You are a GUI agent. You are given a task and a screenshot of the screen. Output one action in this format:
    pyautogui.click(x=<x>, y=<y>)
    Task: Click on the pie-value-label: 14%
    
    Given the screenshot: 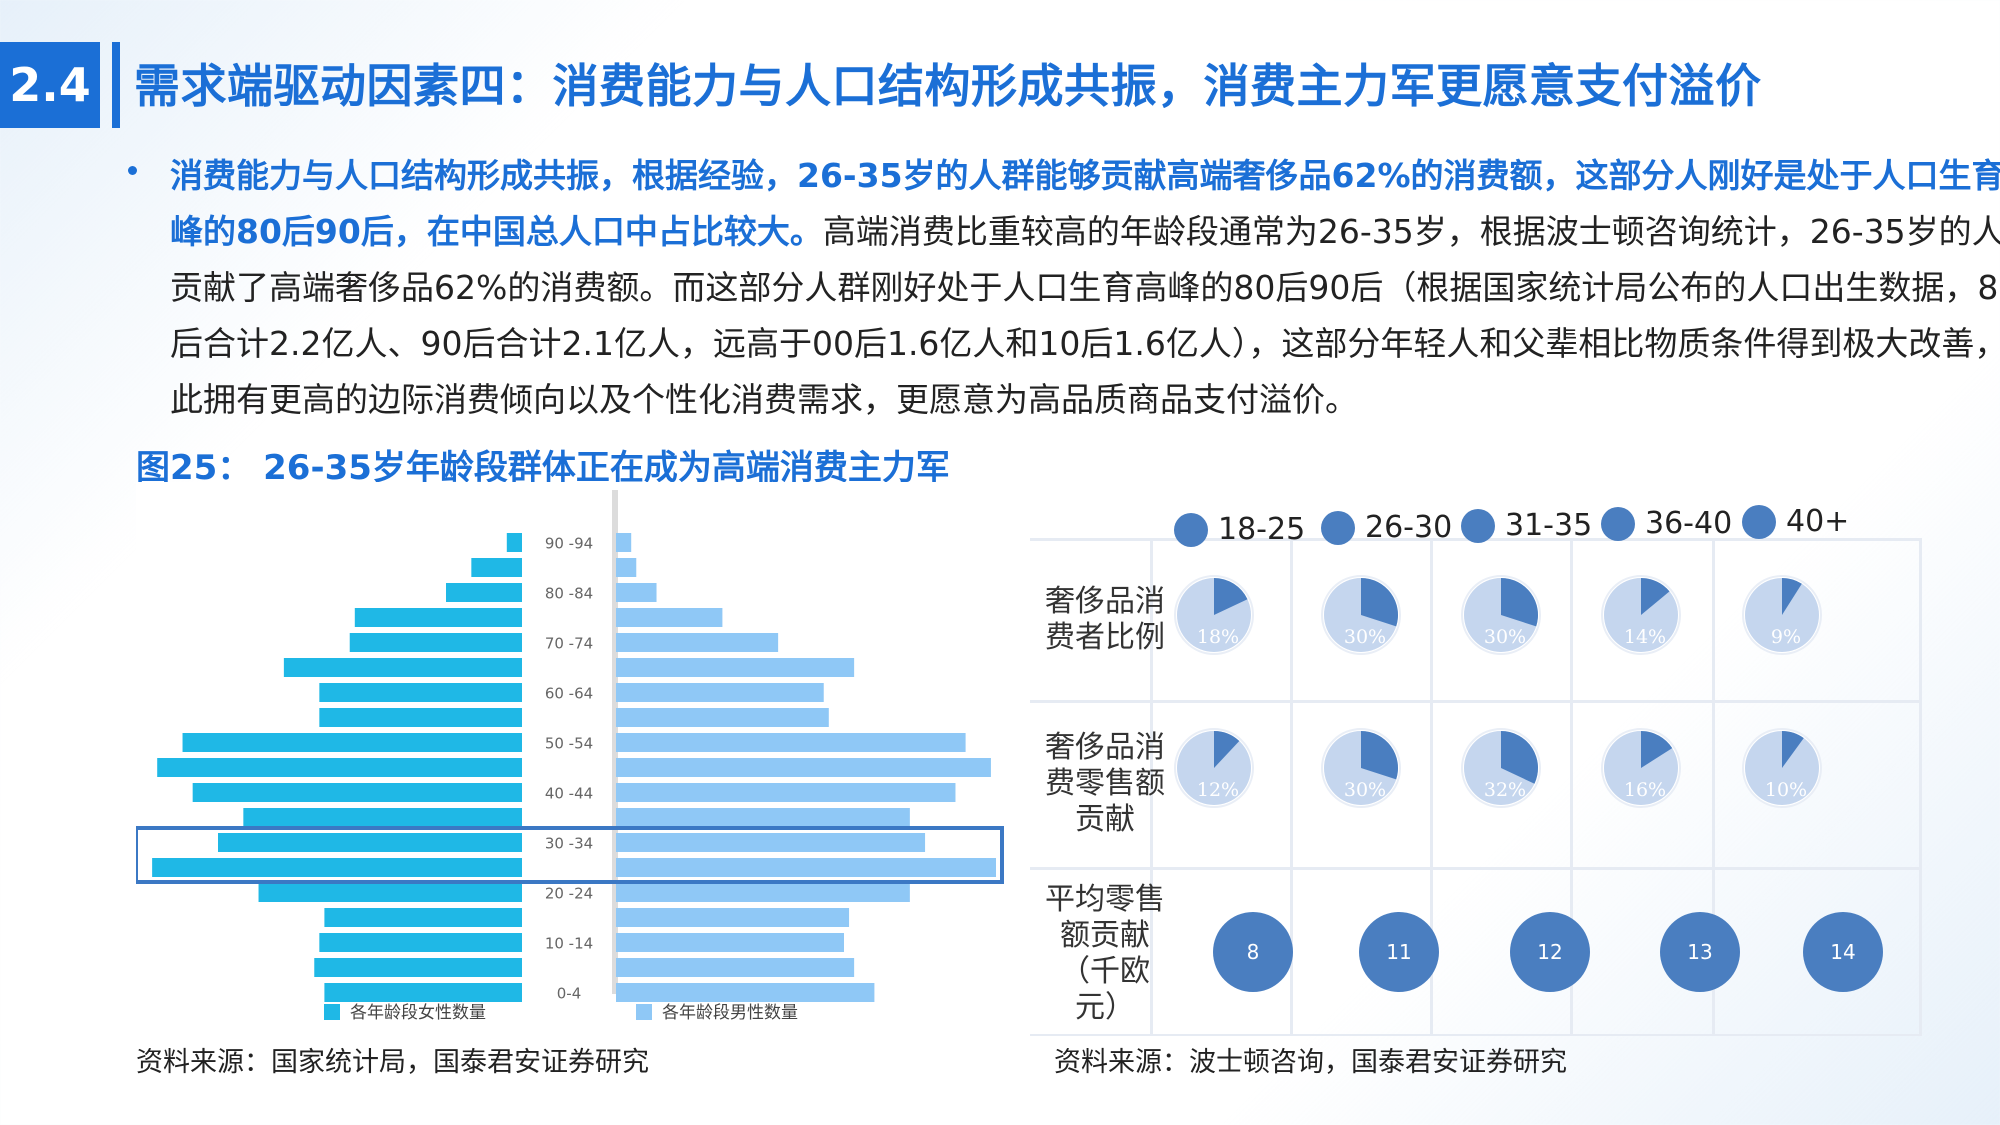 What is the action you would take?
    pyautogui.click(x=1645, y=637)
    